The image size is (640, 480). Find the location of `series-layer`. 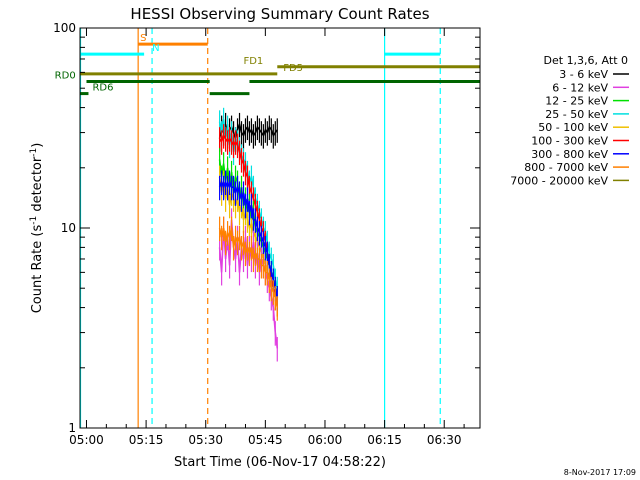

series-layer is located at coordinates (248, 234).